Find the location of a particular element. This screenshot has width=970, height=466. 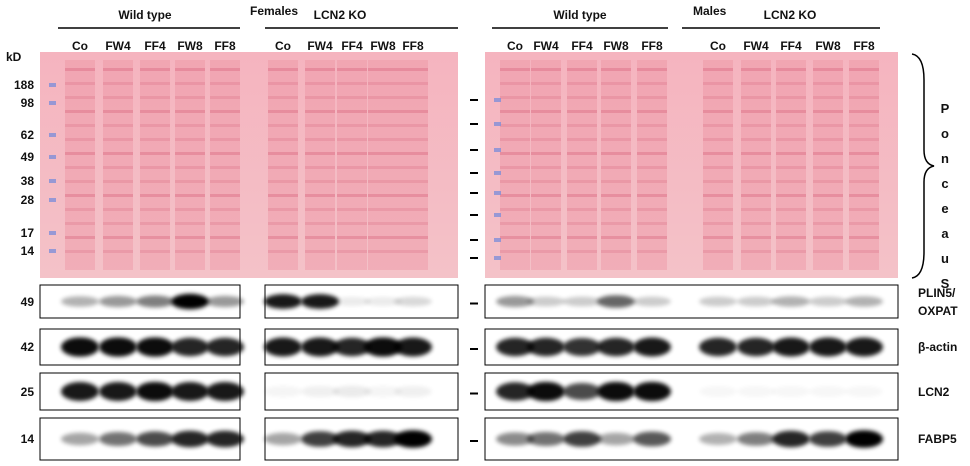

blot-kd: 49 is located at coordinates (27, 301).